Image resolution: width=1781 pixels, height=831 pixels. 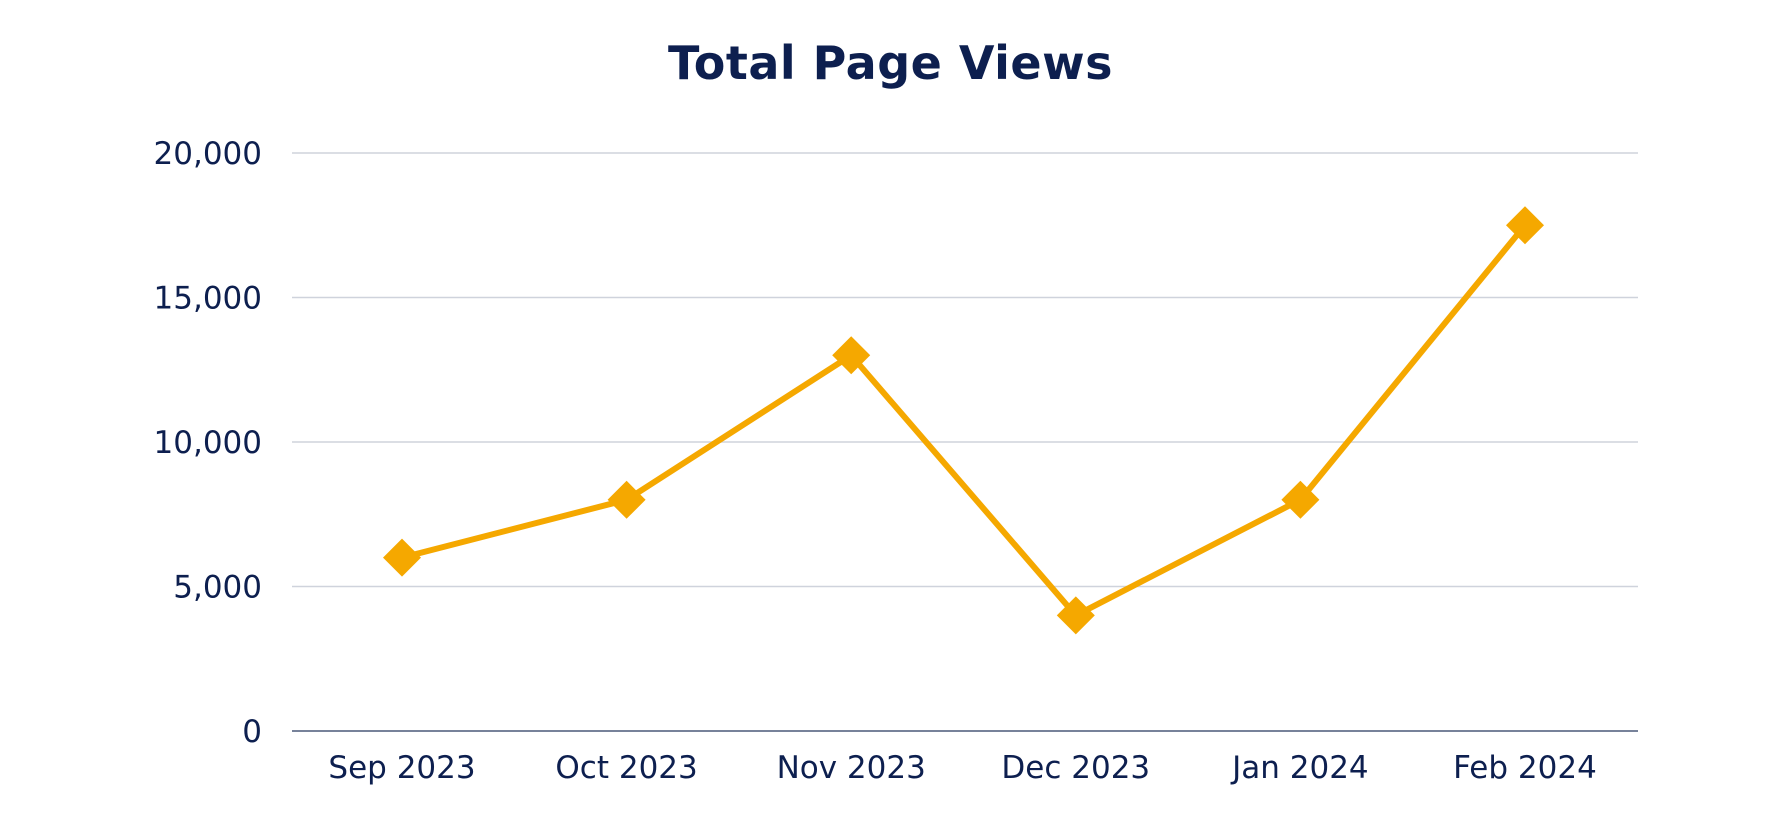 I want to click on y-tick-label: 10,000, so click(x=208, y=443).